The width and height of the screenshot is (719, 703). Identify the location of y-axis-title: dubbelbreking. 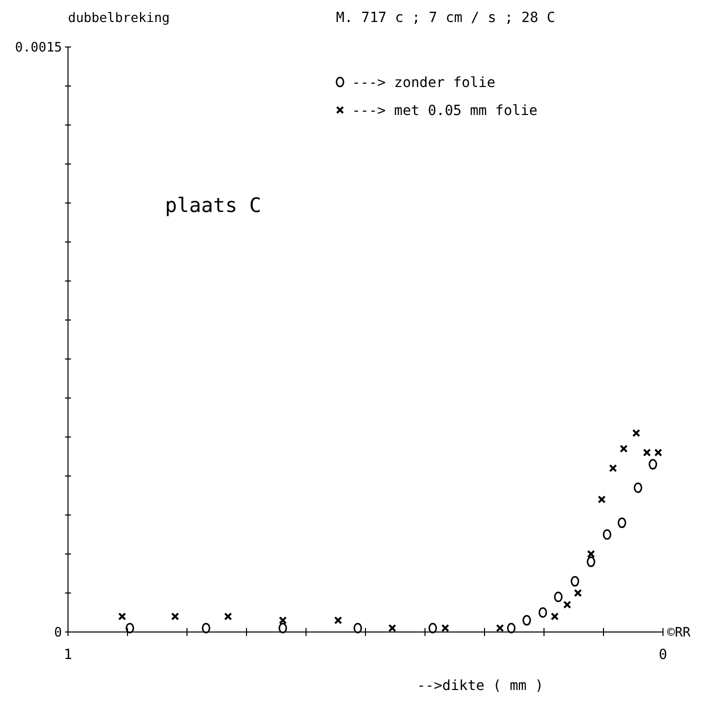
(119, 18).